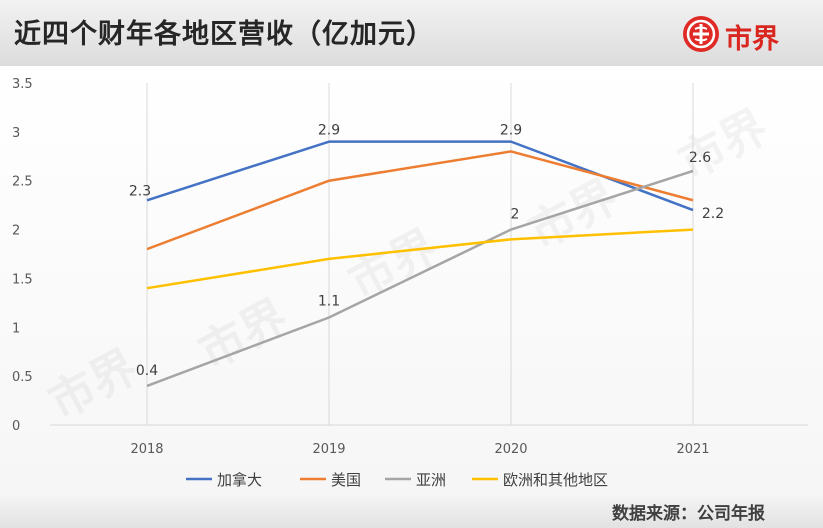 The height and width of the screenshot is (528, 823). What do you see at coordinates (346, 480) in the screenshot?
I see `legend-label: 美国` at bounding box center [346, 480].